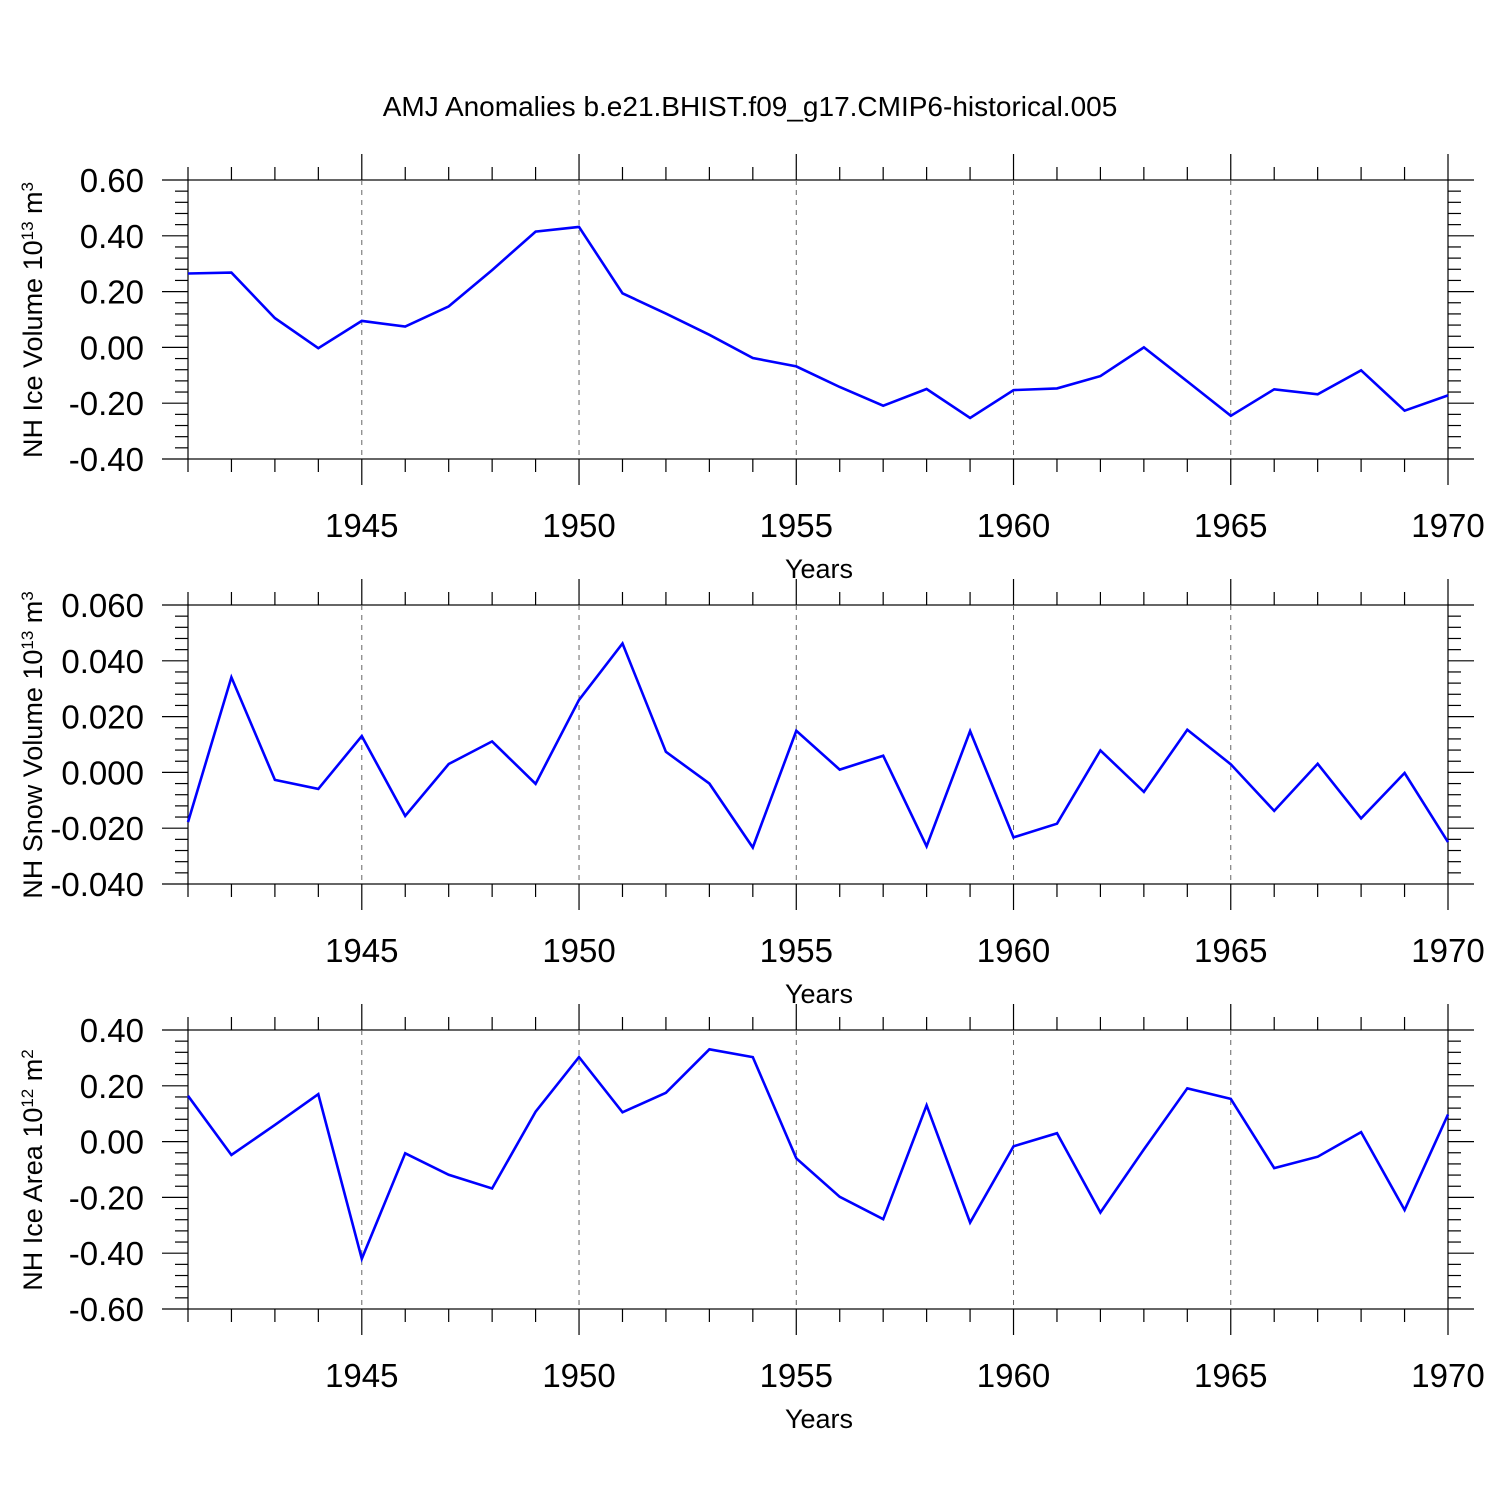 This screenshot has height=1500, width=1500. I want to click on y-axis-label: NH Ice Area 1012 m2, so click(33, 1169).